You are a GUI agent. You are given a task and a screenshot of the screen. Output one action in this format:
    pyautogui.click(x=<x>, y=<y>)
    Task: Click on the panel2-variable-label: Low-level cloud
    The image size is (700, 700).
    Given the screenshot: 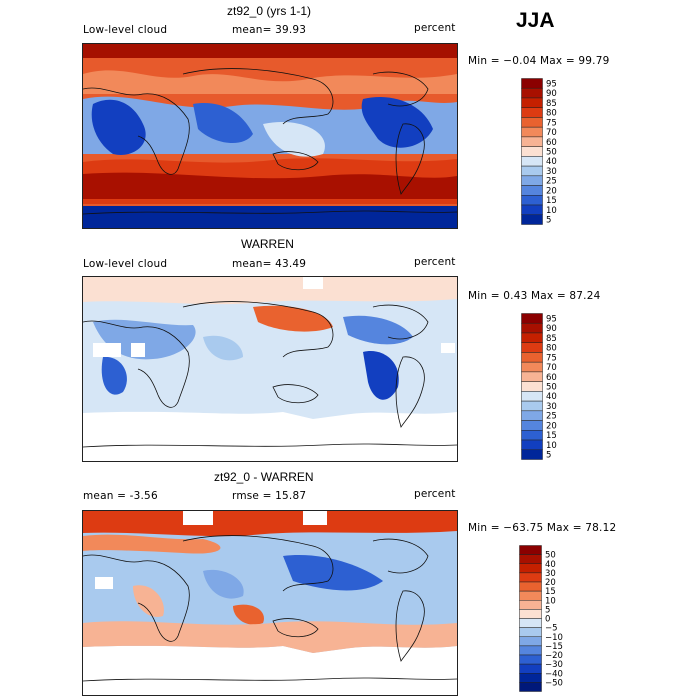 What is the action you would take?
    pyautogui.click(x=125, y=264)
    